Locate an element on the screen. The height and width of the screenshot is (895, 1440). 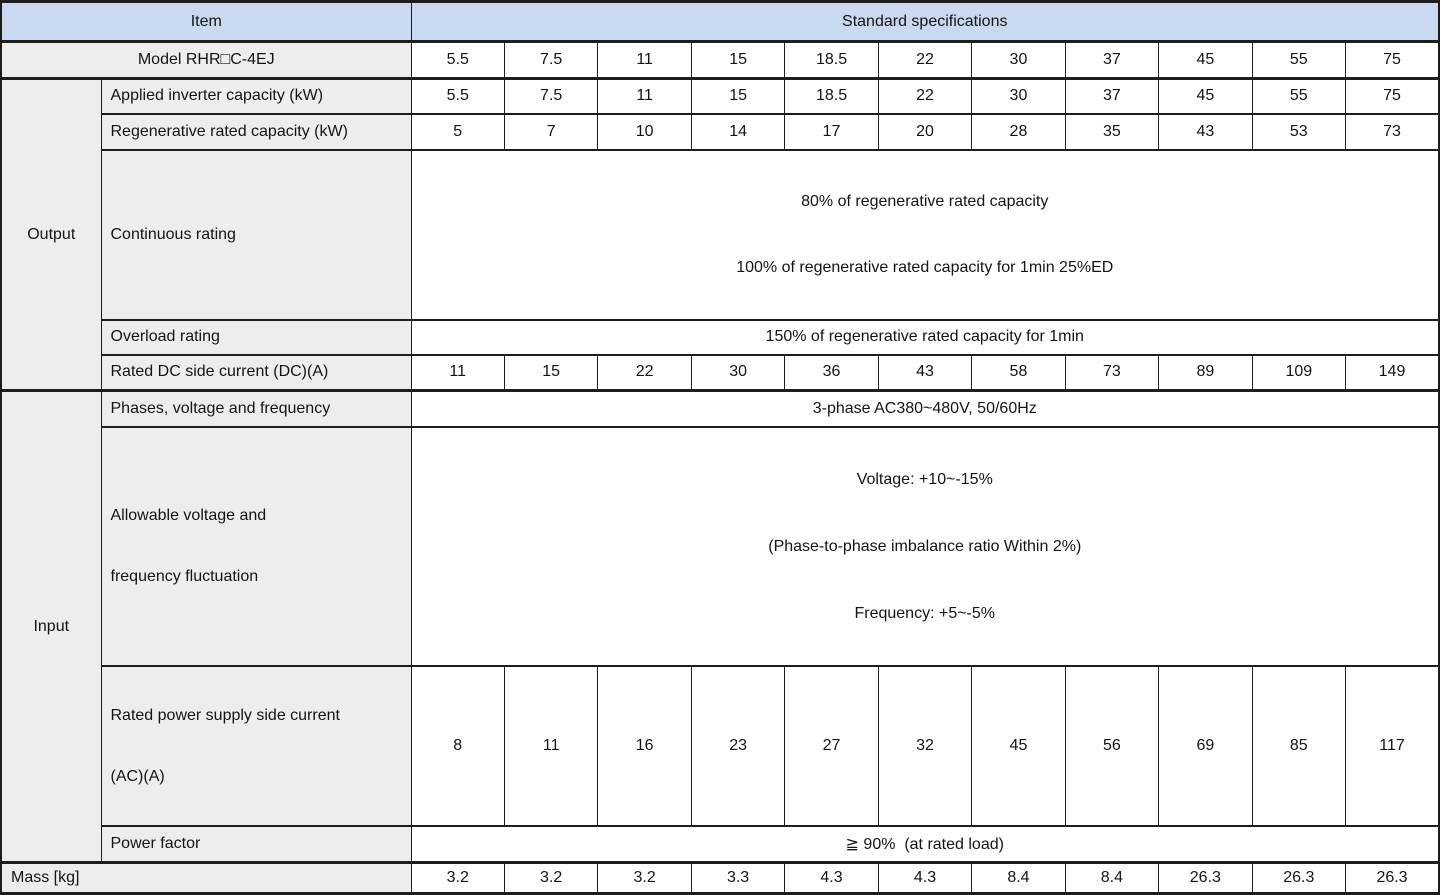
model-value-cell: 22 is located at coordinates (925, 60).